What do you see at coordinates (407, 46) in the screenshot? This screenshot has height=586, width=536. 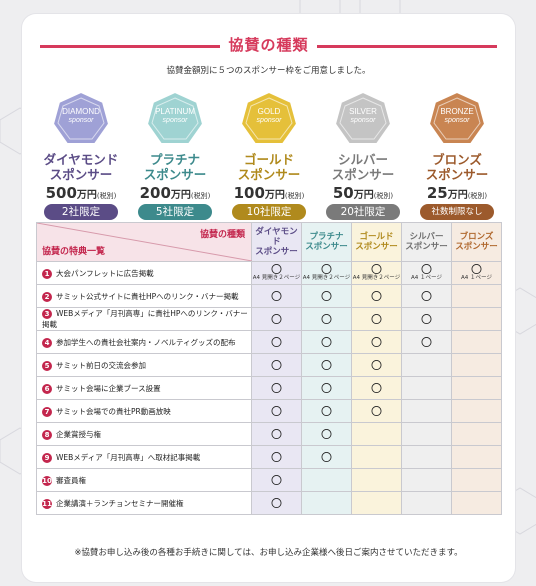 I see `title-rule-right` at bounding box center [407, 46].